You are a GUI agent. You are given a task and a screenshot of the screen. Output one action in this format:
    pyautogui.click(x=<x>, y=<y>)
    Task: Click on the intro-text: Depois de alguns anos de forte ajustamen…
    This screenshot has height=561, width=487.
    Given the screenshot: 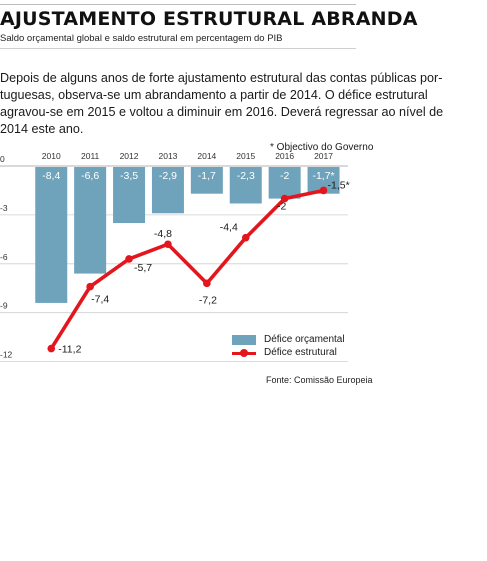 What is the action you would take?
    pyautogui.click(x=222, y=104)
    